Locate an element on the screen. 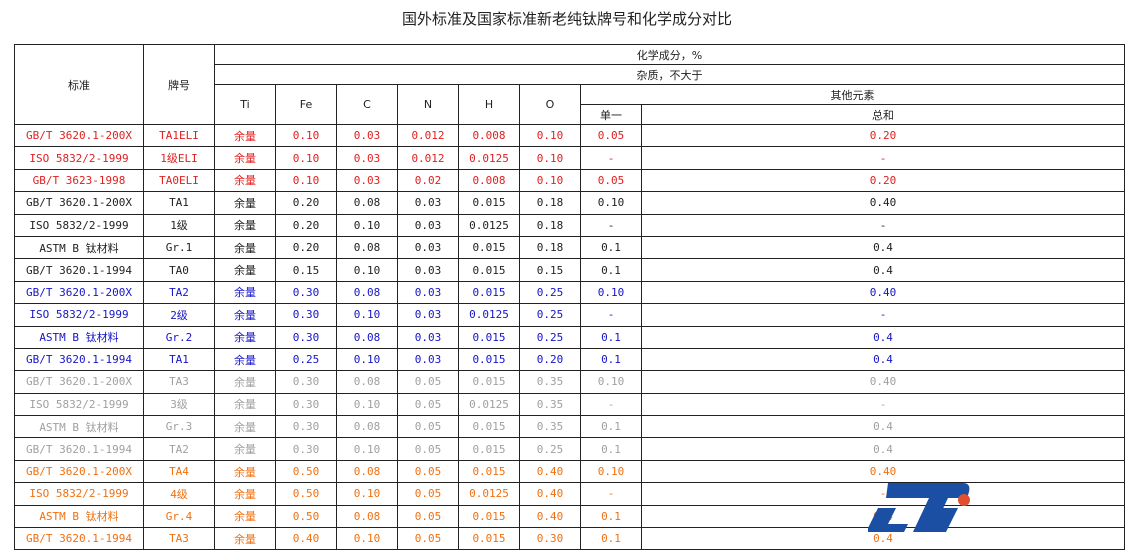 The height and width of the screenshot is (557, 1134). cell-single: 0.10 is located at coordinates (611, 382).